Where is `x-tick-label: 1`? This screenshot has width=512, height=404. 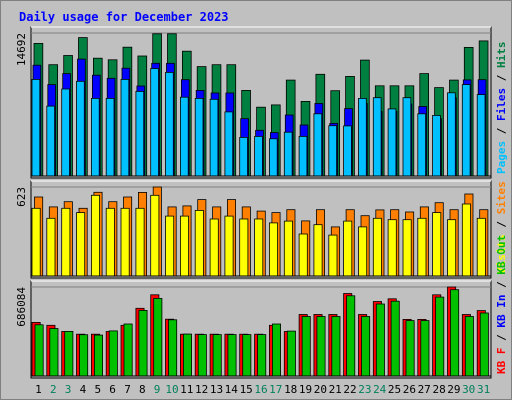 x-tick-label: 1 is located at coordinates (38, 389).